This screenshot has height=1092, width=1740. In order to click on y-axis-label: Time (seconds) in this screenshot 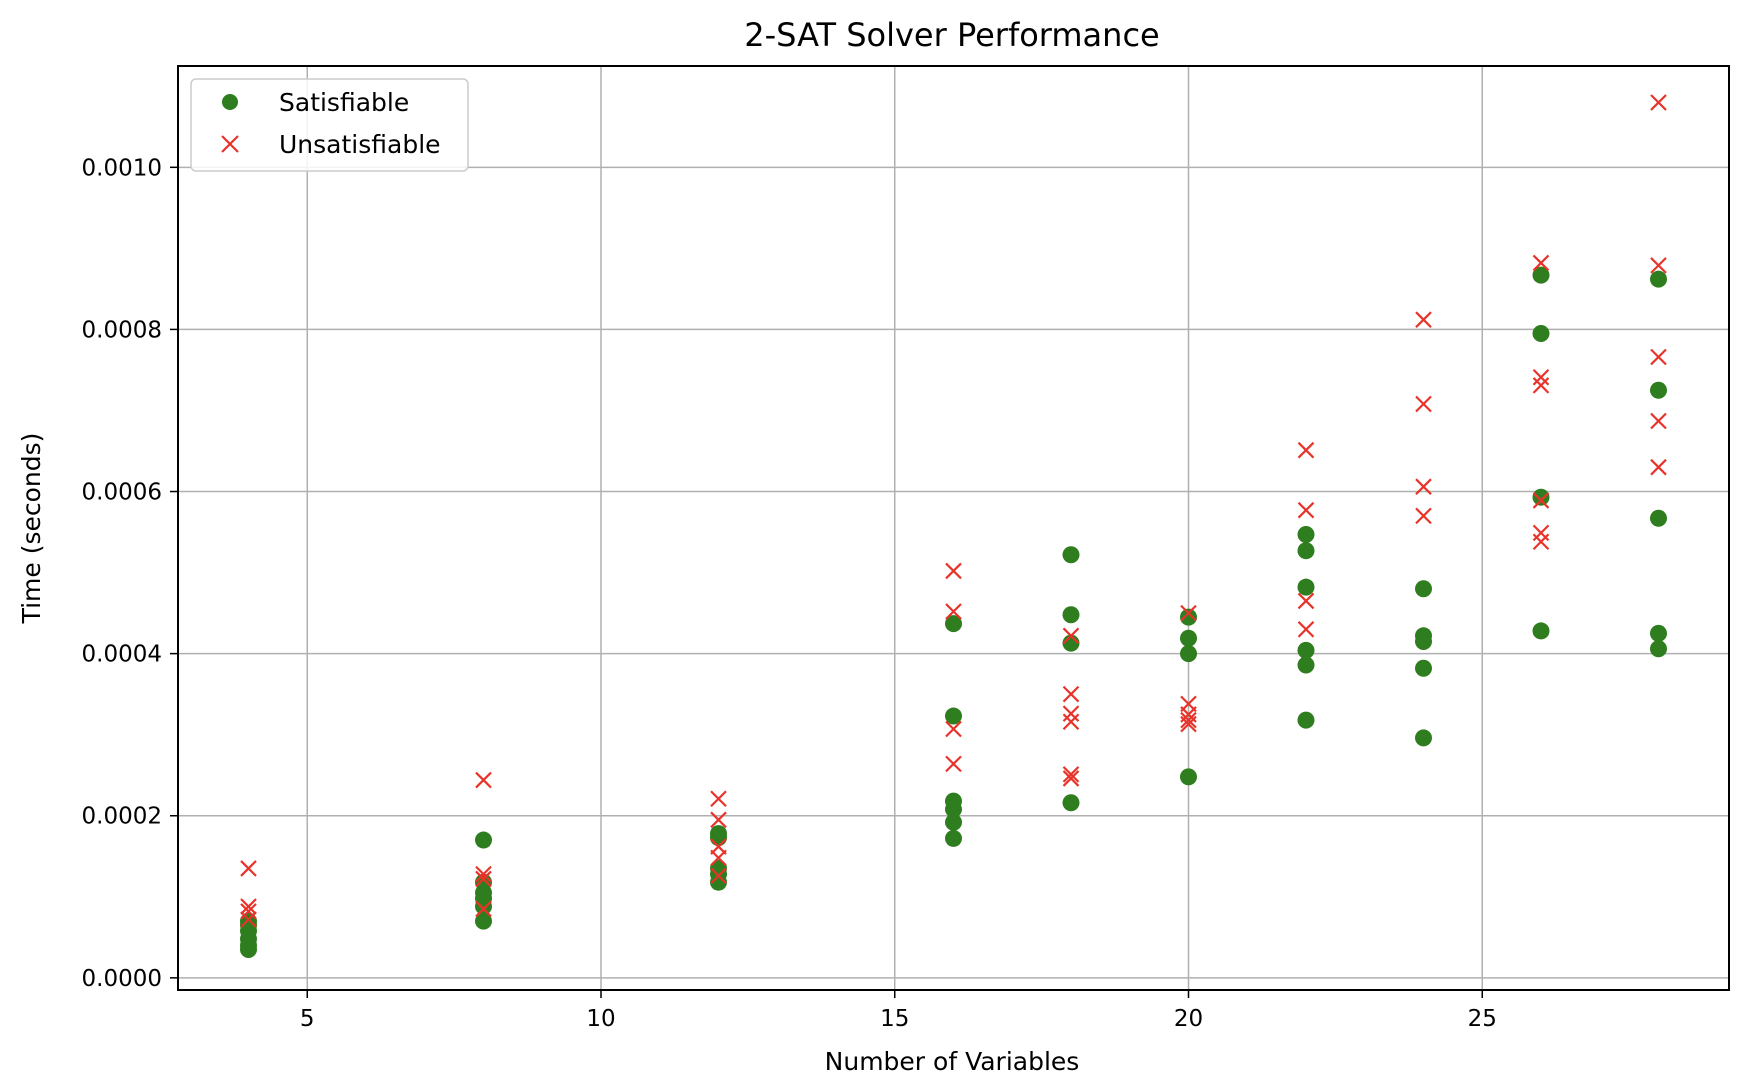, I will do `click(31, 529)`.